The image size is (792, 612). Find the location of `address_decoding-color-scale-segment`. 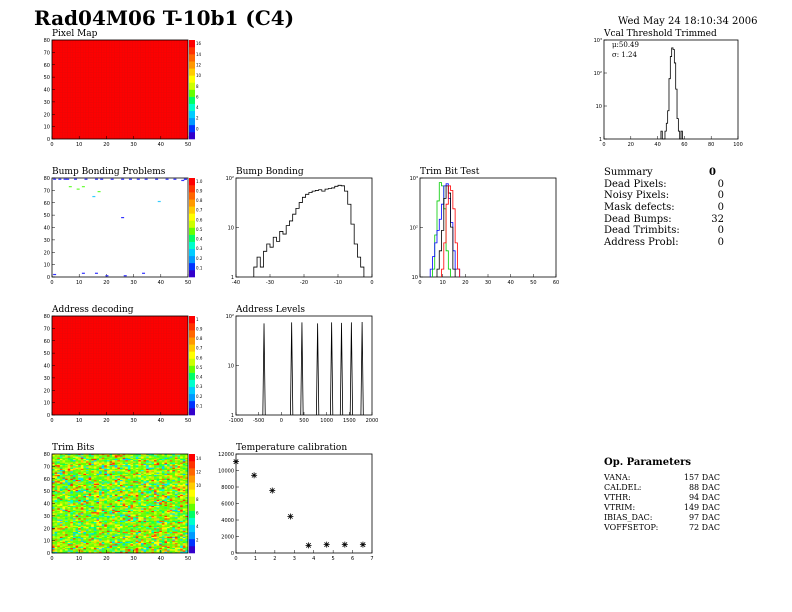

address_decoding-color-scale-segment is located at coordinates (192, 397).